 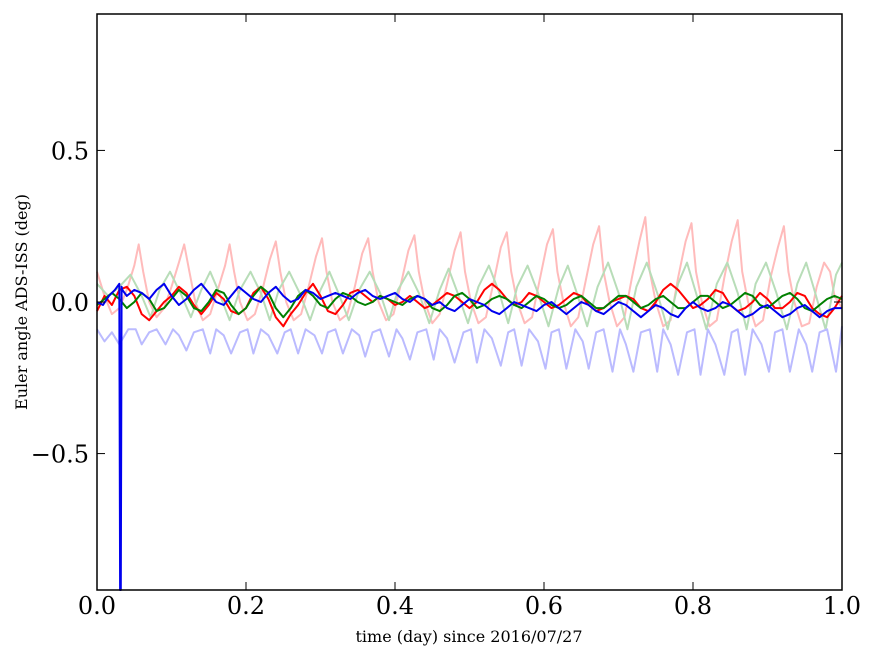 I want to click on y-tick-label: 0.0, so click(x=70, y=303).